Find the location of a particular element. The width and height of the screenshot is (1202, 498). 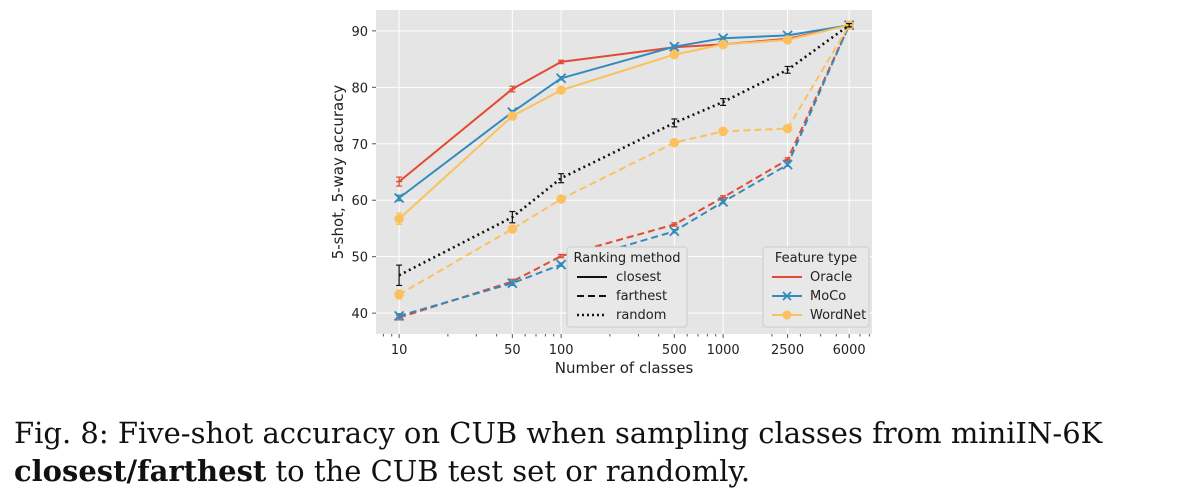

y-tick-label: 50 is located at coordinates (359, 258).